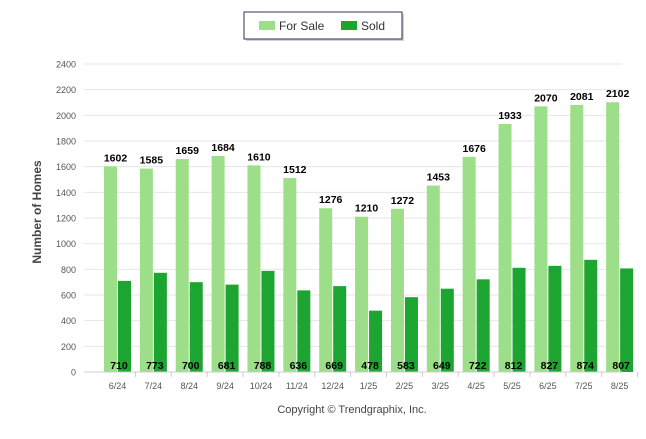 The image size is (646, 439). What do you see at coordinates (478, 366) in the screenshot?
I see `data-label-sold: 722` at bounding box center [478, 366].